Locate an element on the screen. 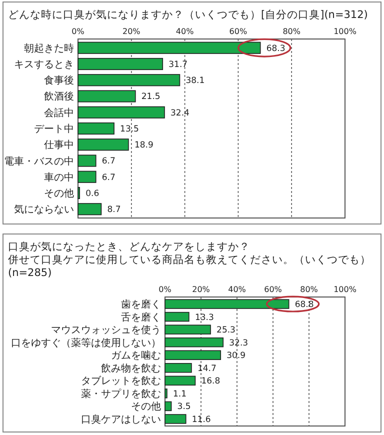 The image size is (384, 435). y-tick-label: 歯を磨く is located at coordinates (141, 304).